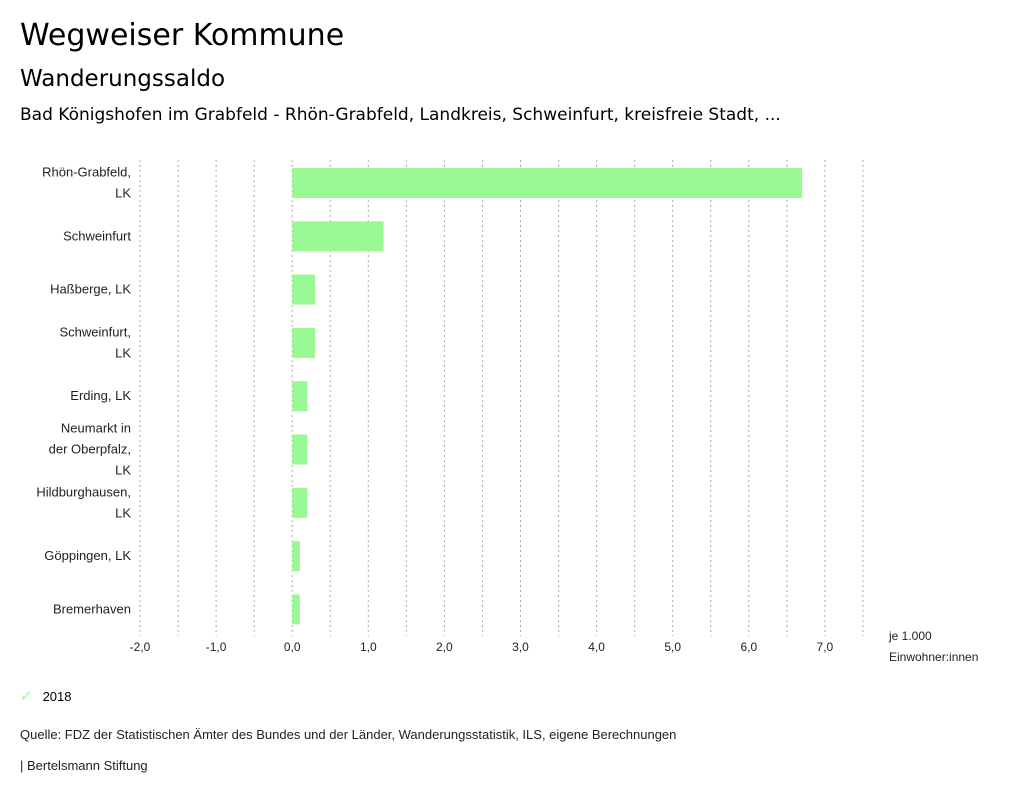  I want to click on organization-credit: | Bertelsmann Stiftung, so click(84, 765).